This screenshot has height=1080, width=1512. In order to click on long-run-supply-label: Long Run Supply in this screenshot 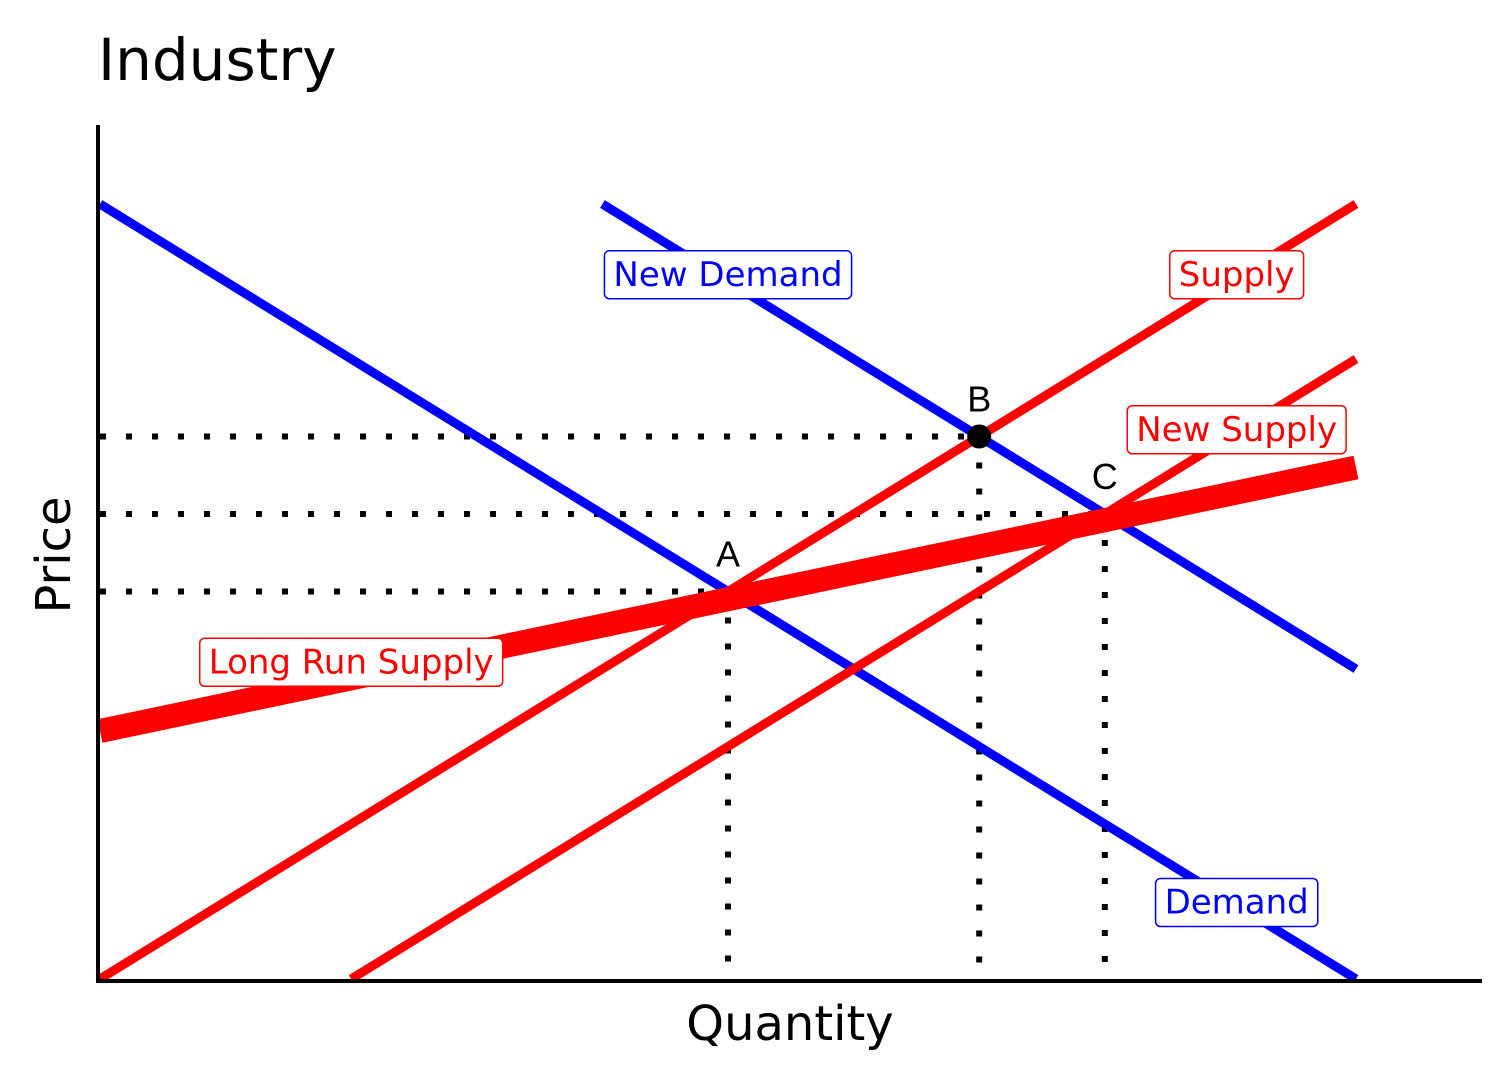, I will do `click(351, 662)`.